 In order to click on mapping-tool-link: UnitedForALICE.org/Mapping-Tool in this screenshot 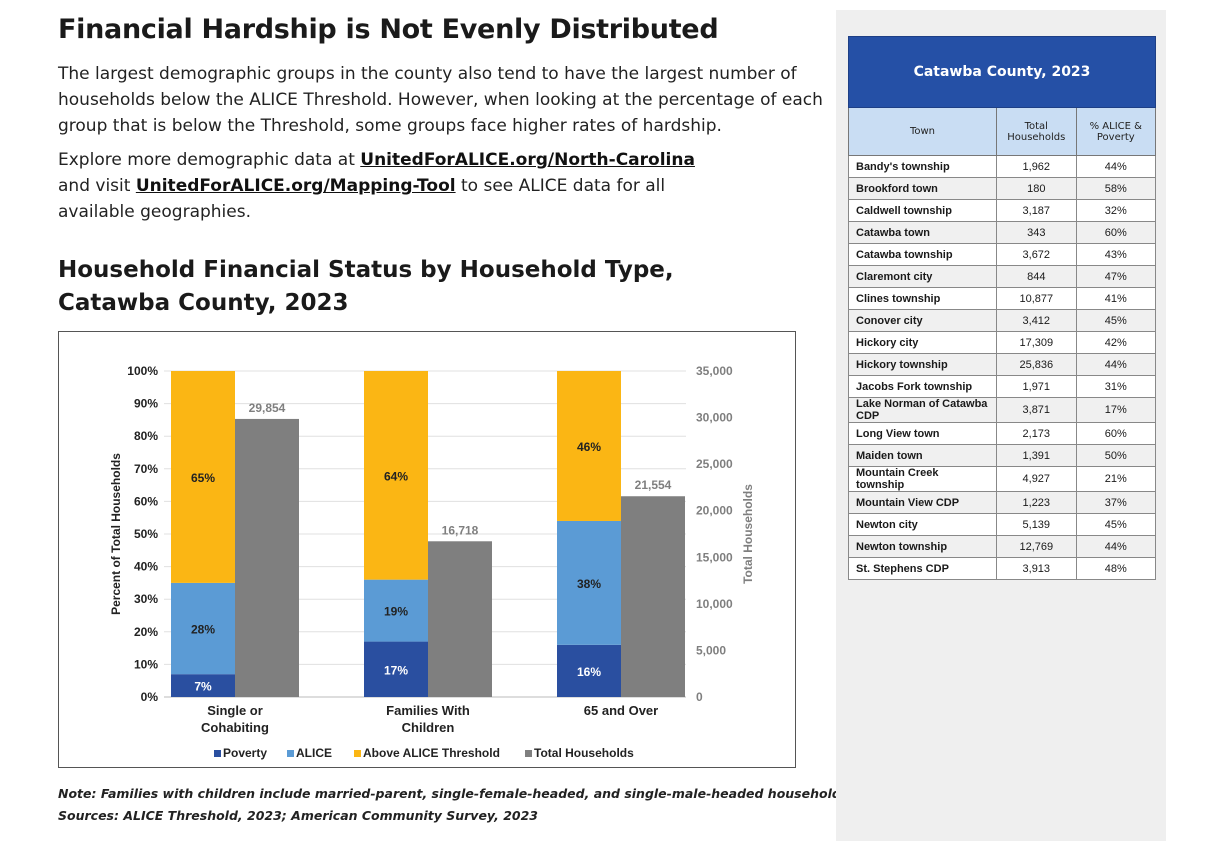, I will do `click(295, 186)`.